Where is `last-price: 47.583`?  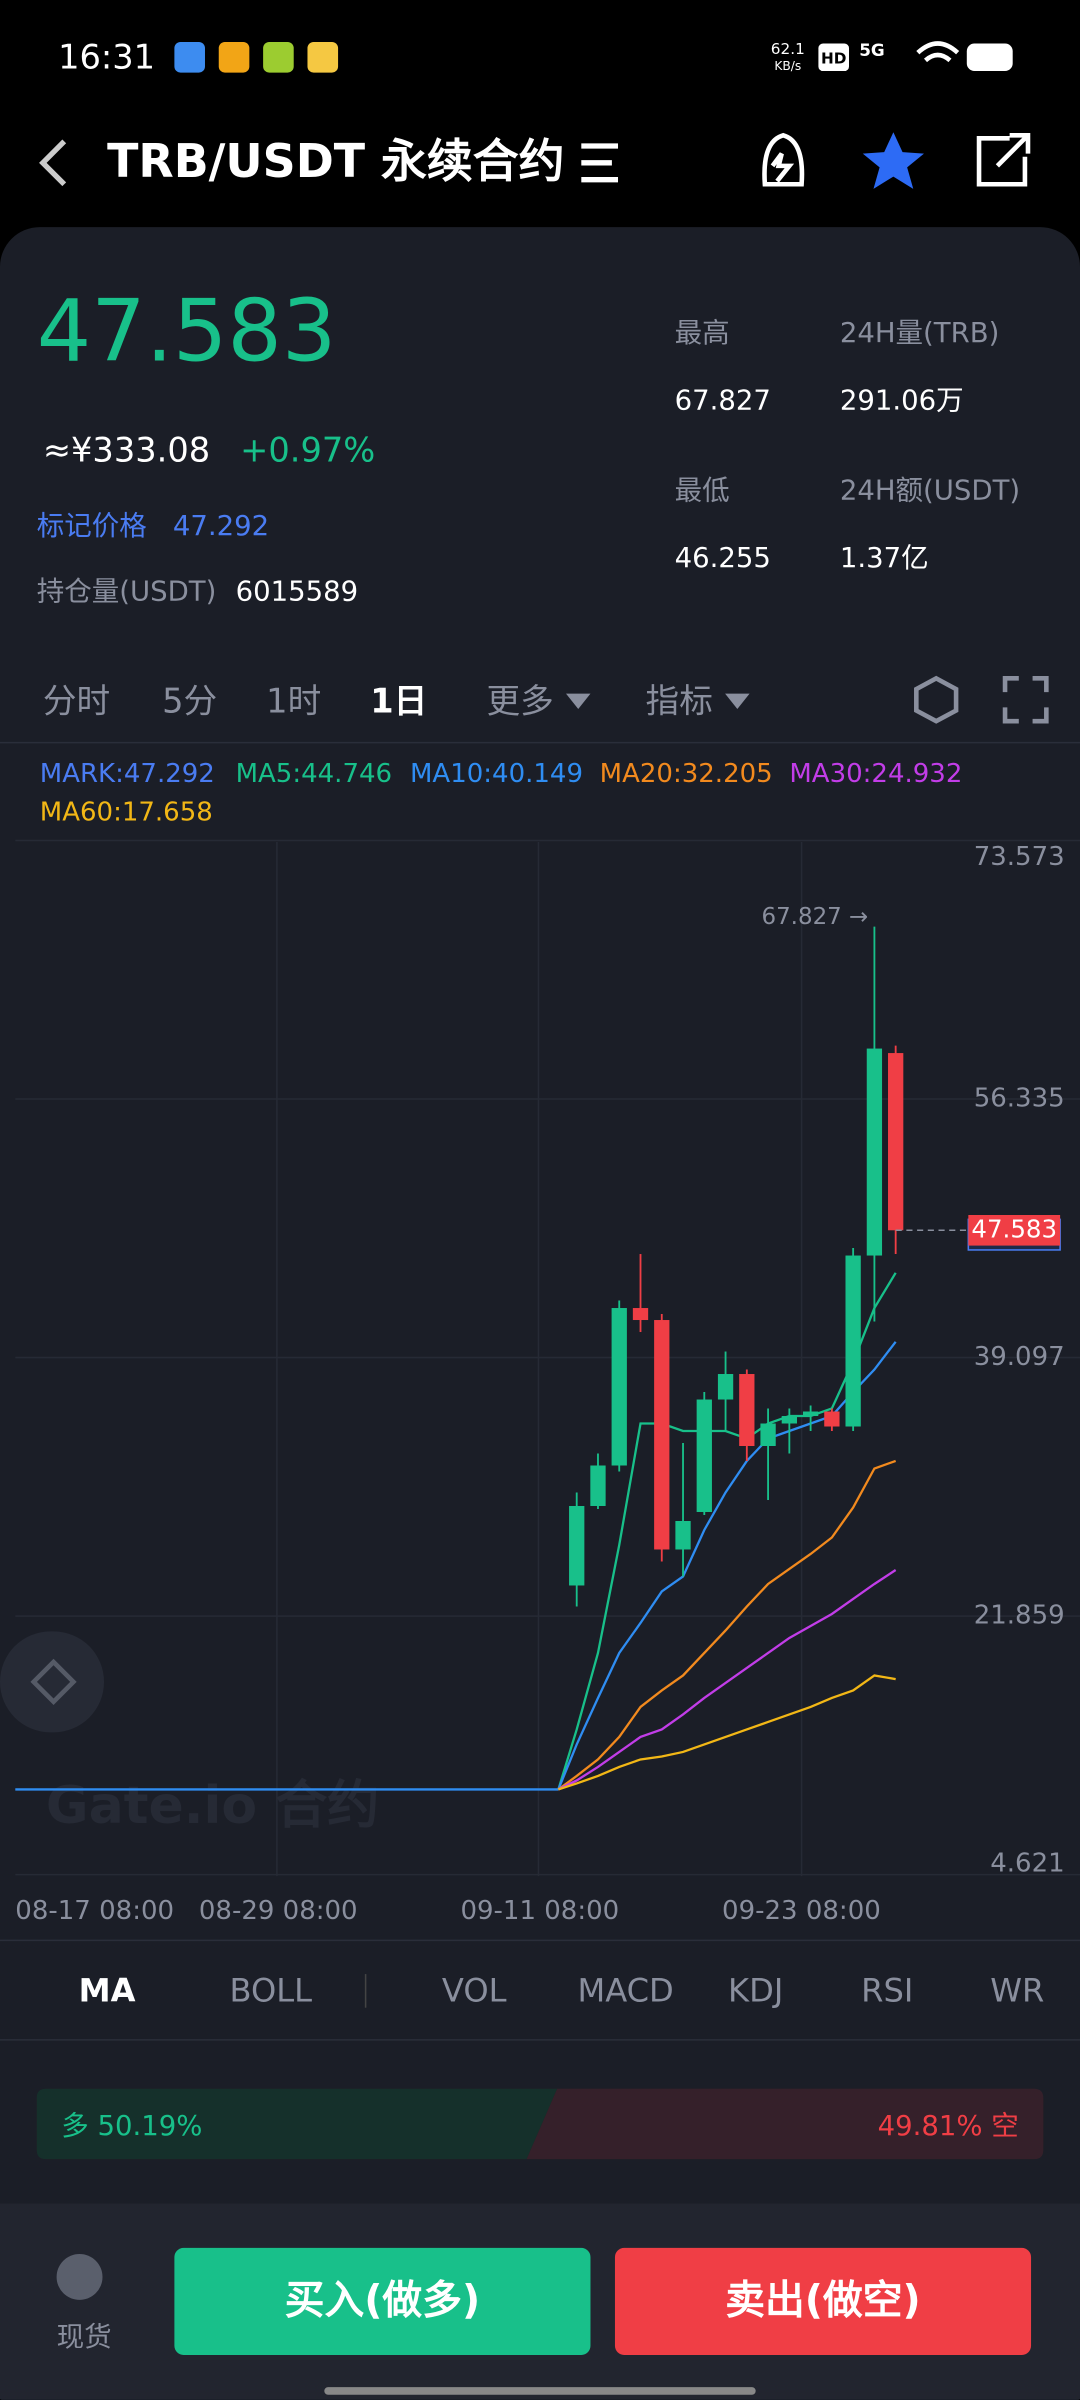 last-price: 47.583 is located at coordinates (187, 332).